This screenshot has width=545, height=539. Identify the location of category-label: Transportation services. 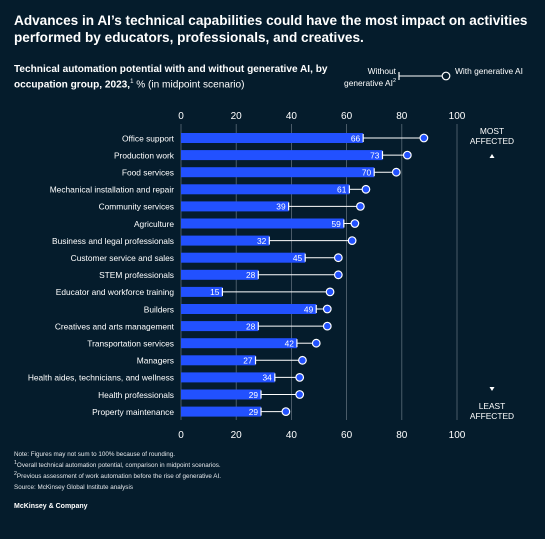
(130, 344).